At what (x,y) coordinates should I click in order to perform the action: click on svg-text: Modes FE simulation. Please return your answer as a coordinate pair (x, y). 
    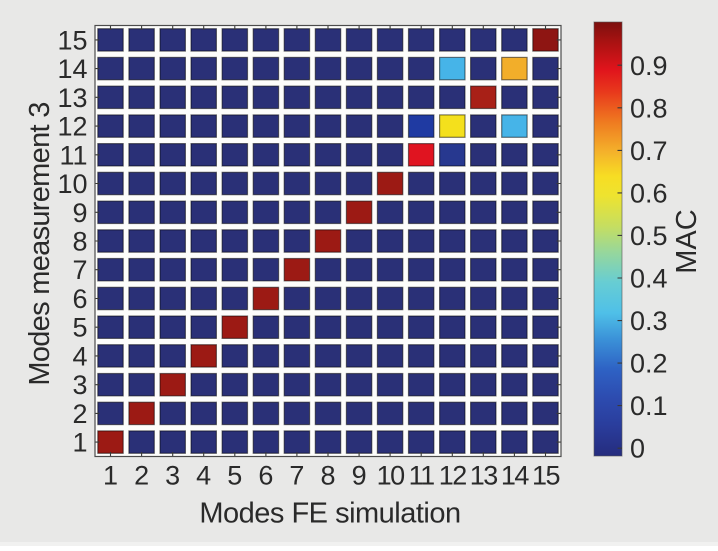
    Looking at the image, I should click on (329, 514).